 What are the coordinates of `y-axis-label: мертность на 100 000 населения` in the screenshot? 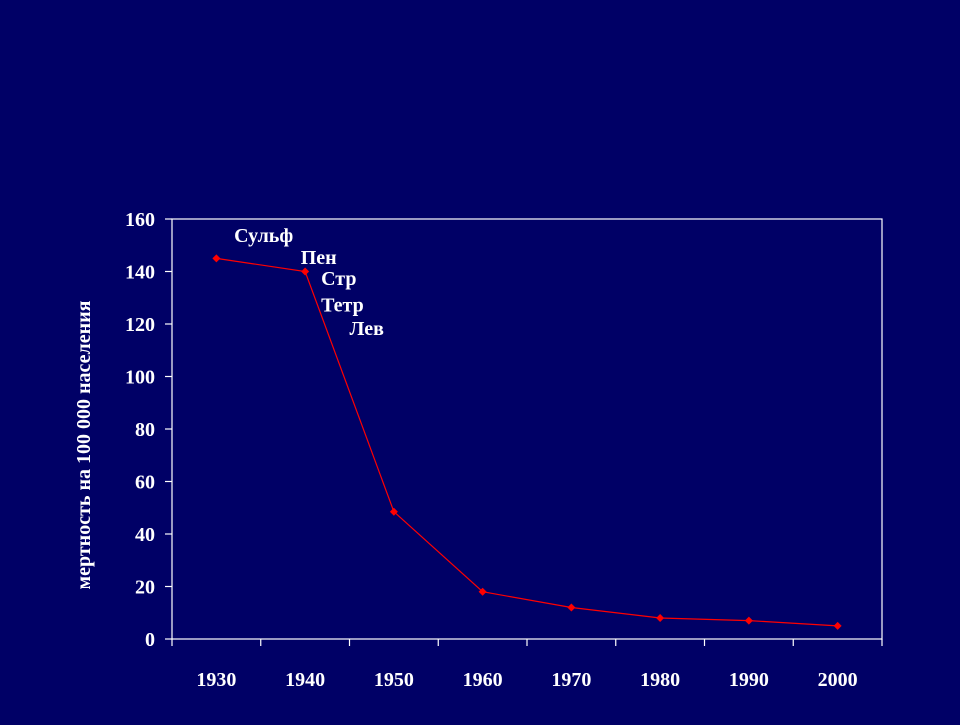 It's located at (84, 444).